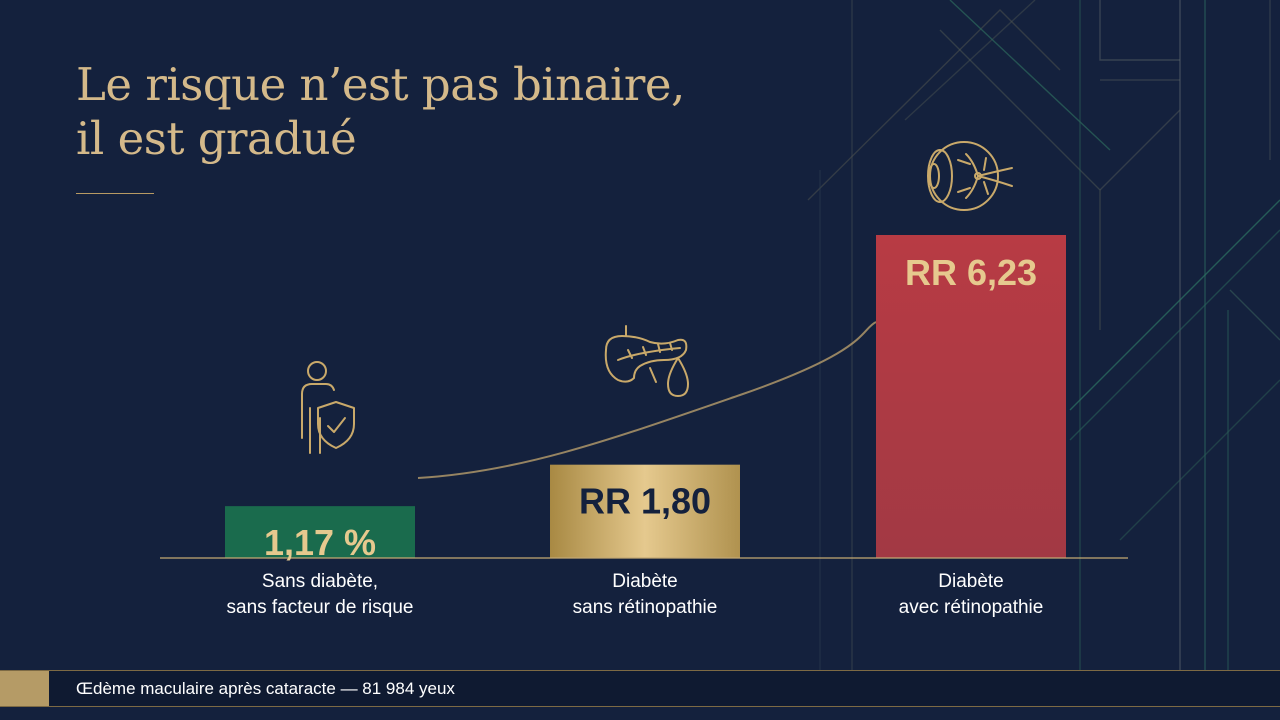 This screenshot has height=720, width=1280. Describe the element at coordinates (970, 176) in the screenshot. I see `eye-icon` at that location.